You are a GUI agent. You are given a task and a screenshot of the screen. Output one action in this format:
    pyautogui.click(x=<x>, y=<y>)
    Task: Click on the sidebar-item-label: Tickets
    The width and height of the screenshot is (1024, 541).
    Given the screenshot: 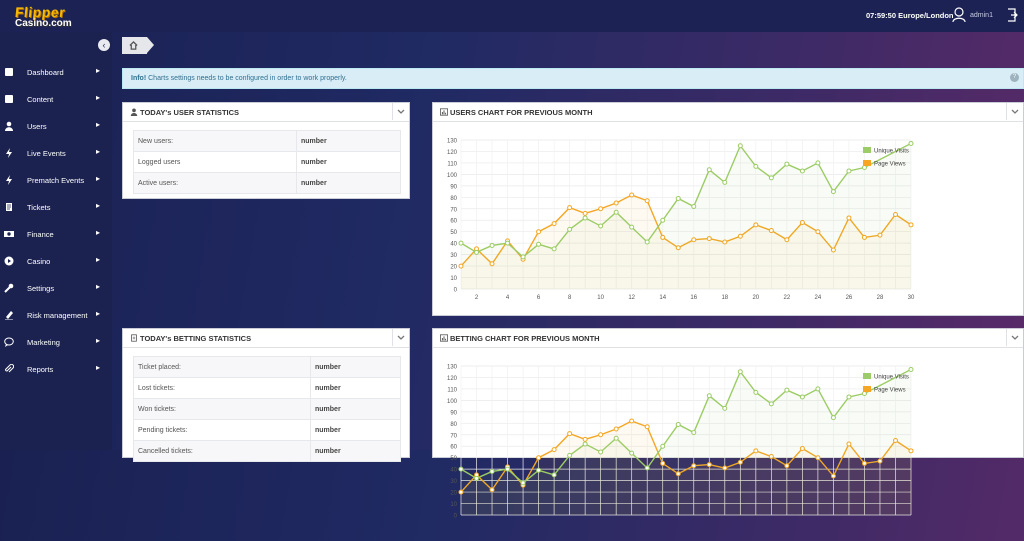 What is the action you would take?
    pyautogui.click(x=39, y=207)
    